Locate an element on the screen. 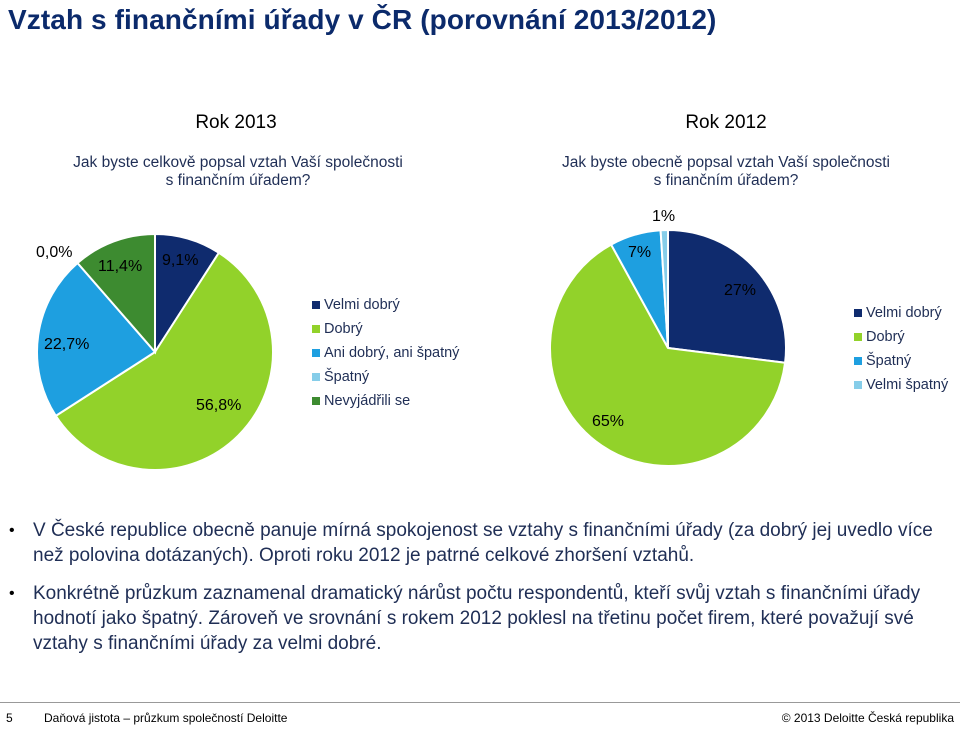 The height and width of the screenshot is (730, 960). legend-item: Nevyjádřili se is located at coordinates (385, 400).